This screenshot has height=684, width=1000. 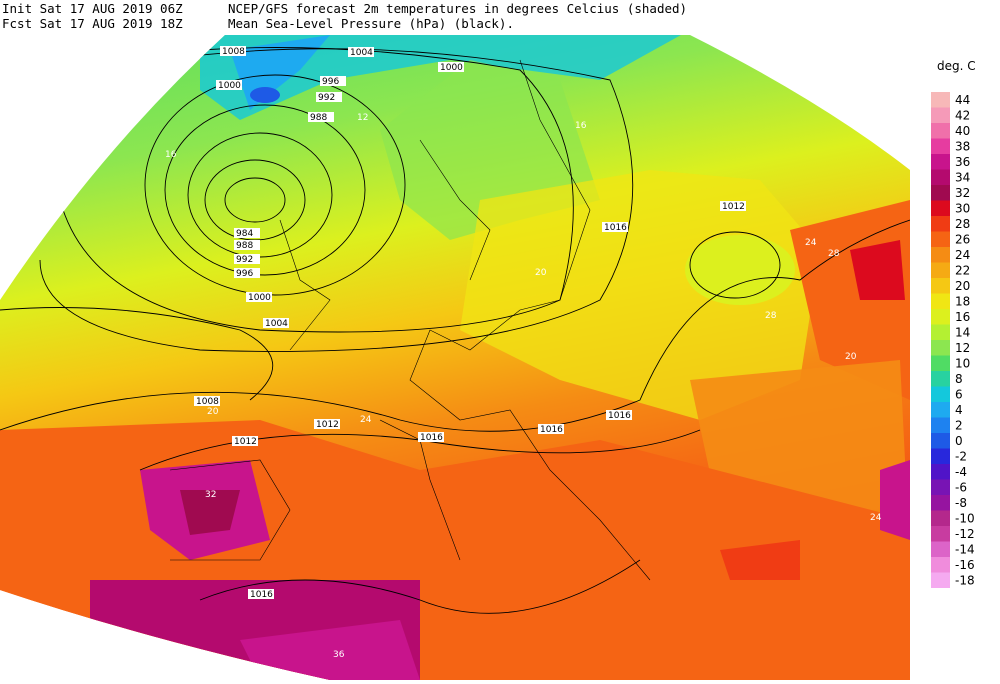 I want to click on legend-label: 16, so click(x=962, y=317).